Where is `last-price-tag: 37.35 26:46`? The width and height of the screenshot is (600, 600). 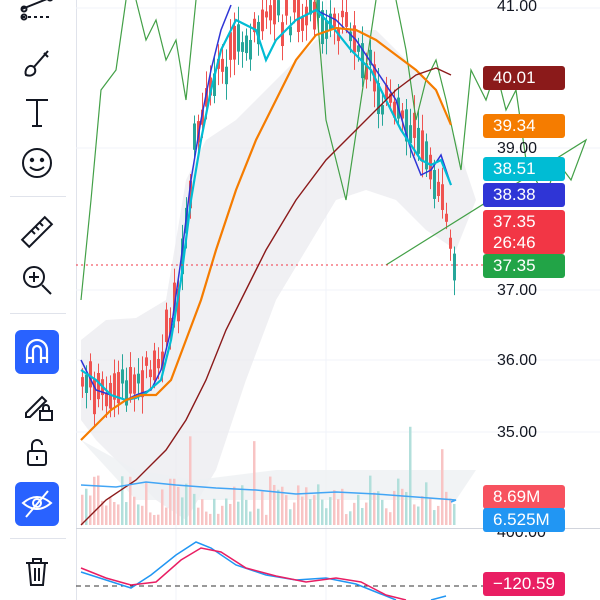 last-price-tag: 37.35 26:46 is located at coordinates (524, 232).